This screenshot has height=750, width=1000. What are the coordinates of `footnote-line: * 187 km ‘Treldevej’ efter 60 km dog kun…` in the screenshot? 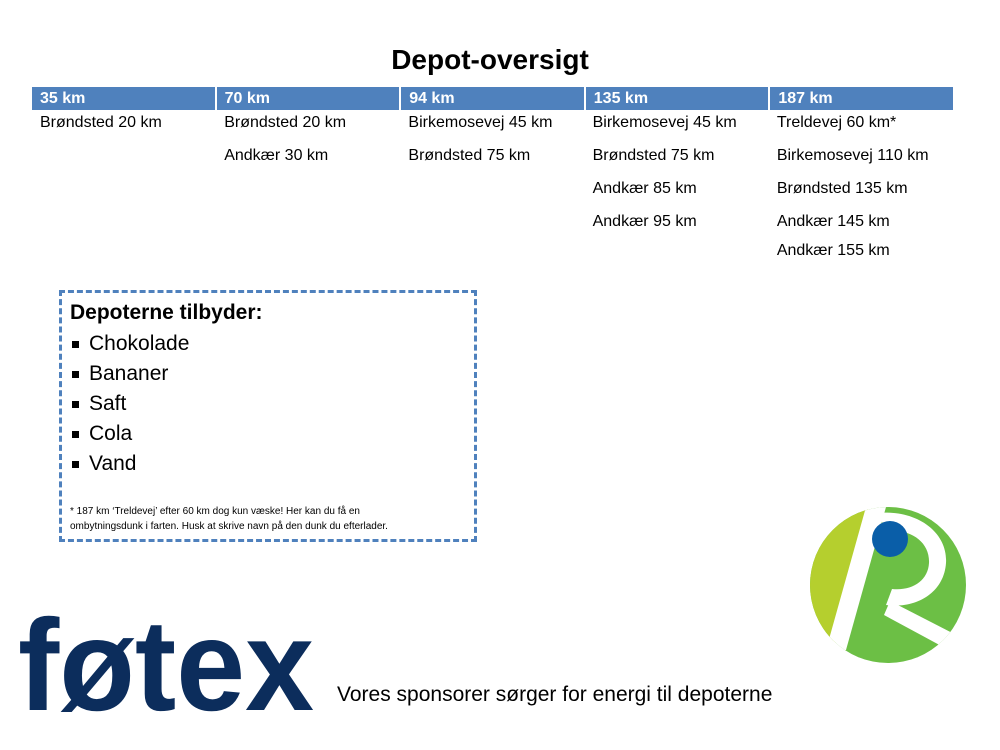 It's located at (215, 511).